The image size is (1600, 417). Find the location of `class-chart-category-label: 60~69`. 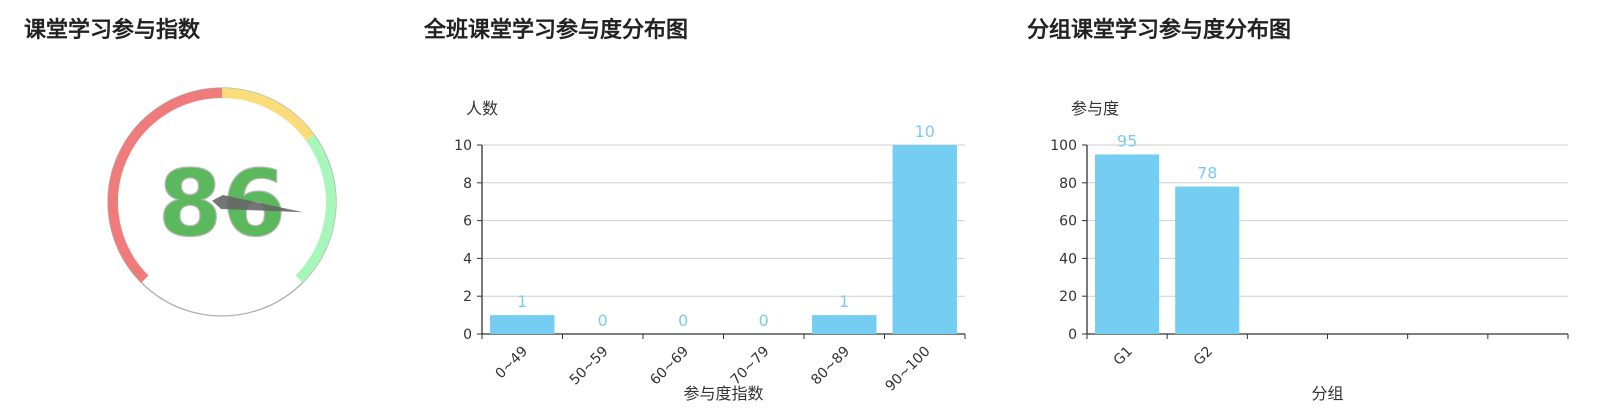

class-chart-category-label: 60~69 is located at coordinates (669, 366).